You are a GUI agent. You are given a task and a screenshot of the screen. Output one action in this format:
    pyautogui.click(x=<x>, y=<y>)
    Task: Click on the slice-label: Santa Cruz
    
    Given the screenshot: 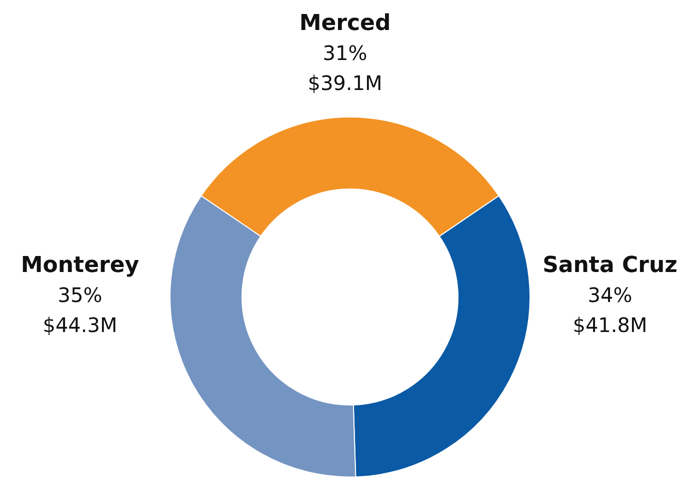 What is the action you would take?
    pyautogui.click(x=610, y=265)
    